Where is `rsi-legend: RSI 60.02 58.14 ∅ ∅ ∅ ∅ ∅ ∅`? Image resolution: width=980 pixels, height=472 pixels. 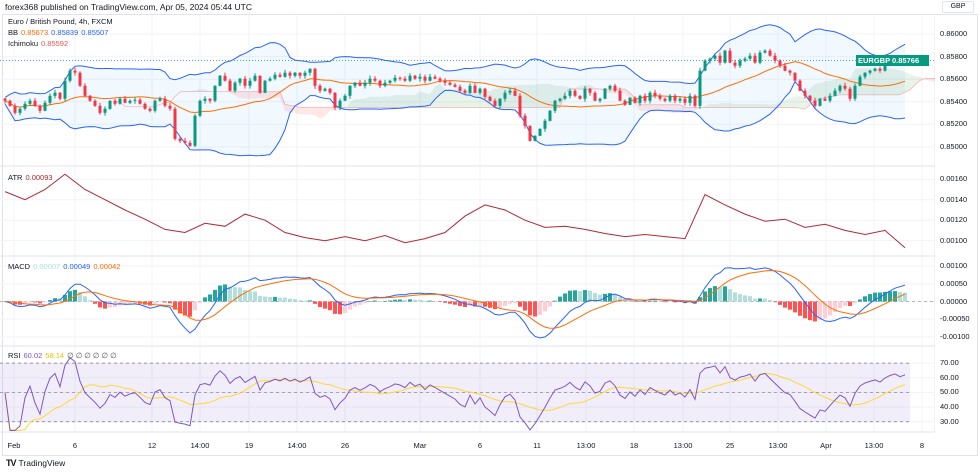 rsi-legend: RSI 60.02 58.14 ∅ ∅ ∅ ∅ ∅ ∅ is located at coordinates (64, 355).